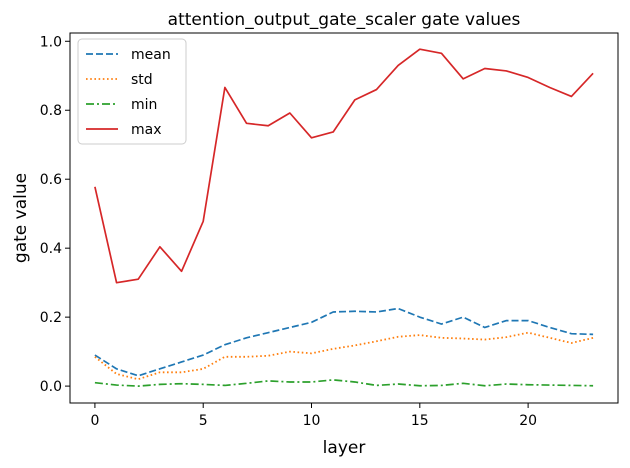  What do you see at coordinates (420, 421) in the screenshot?
I see `x-tick-label: 15` at bounding box center [420, 421].